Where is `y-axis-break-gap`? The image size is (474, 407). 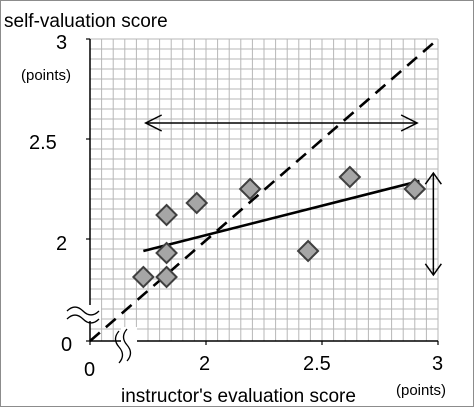
y-axis-break-gap is located at coordinates (84, 313).